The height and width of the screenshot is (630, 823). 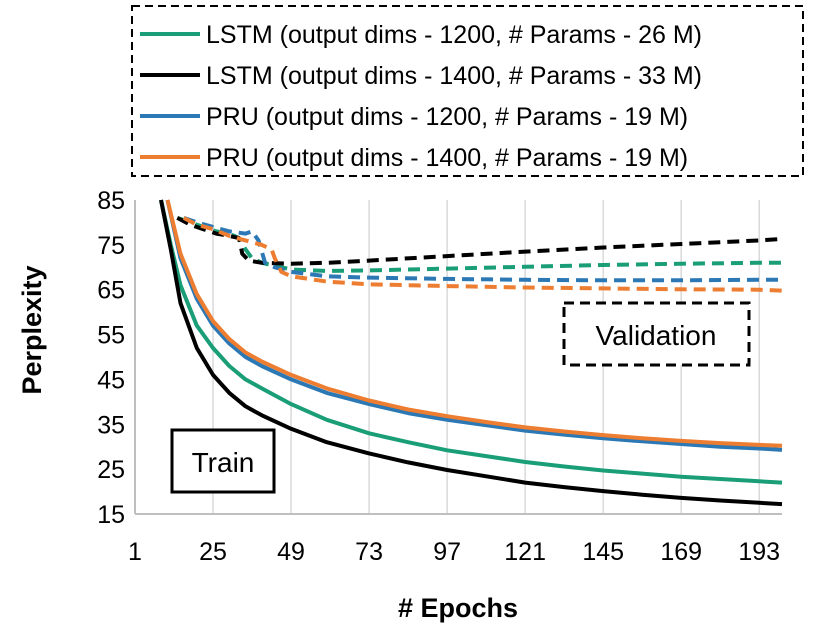 What do you see at coordinates (603, 552) in the screenshot?
I see `x-tick-label: 145` at bounding box center [603, 552].